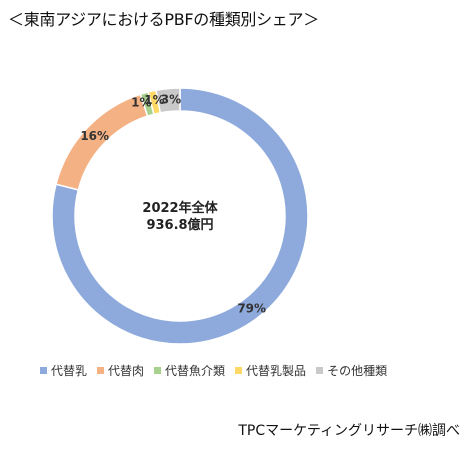  Describe the element at coordinates (163, 19) in the screenshot. I see `chart-title: ＜東南アジアにおけるPBFの種類別シェア＞` at that location.